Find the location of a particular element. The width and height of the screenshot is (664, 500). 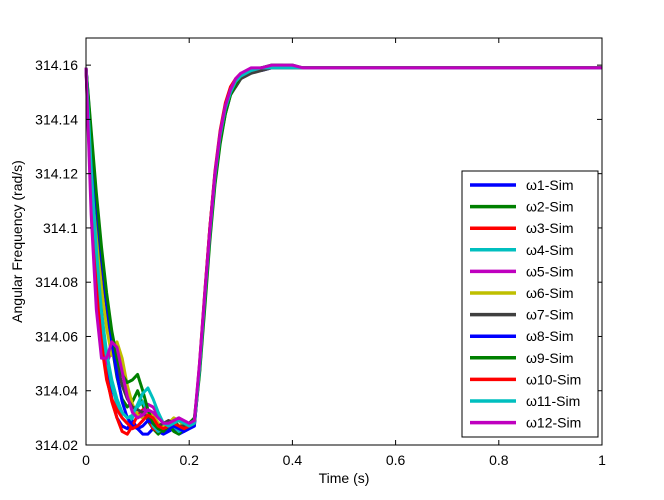

y-tick-label: 314.14 is located at coordinates (56, 119).